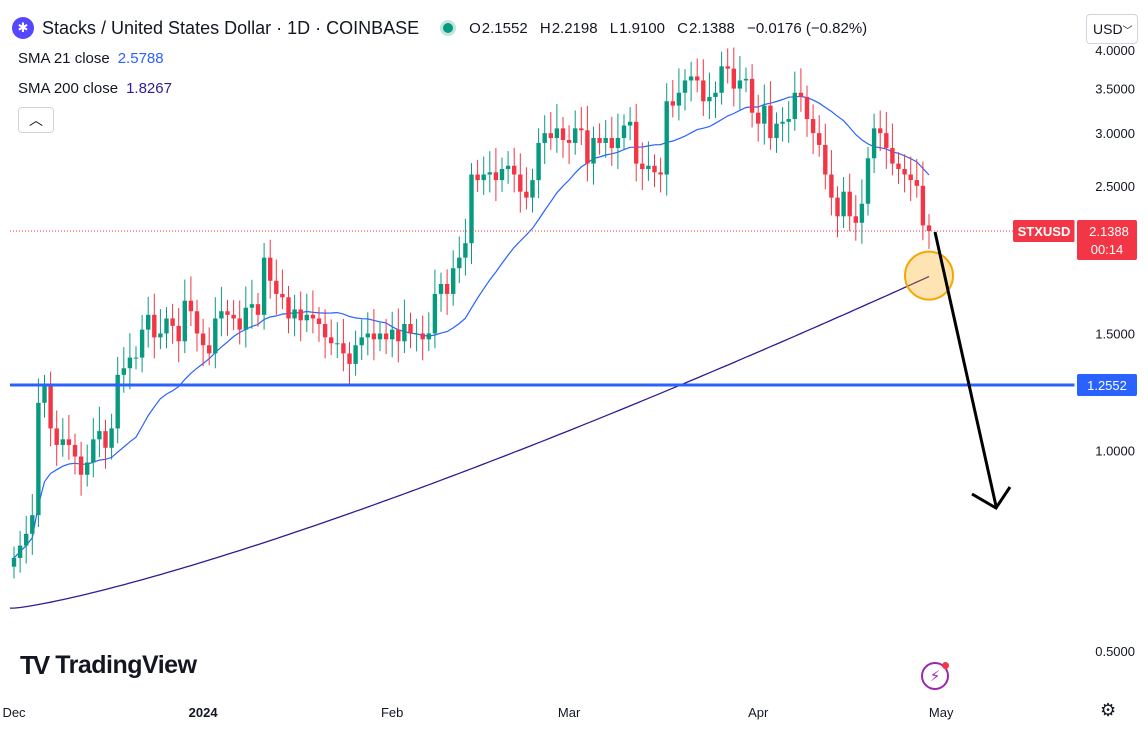  What do you see at coordinates (1044, 230) in the screenshot?
I see `symbol-tag` at bounding box center [1044, 230].